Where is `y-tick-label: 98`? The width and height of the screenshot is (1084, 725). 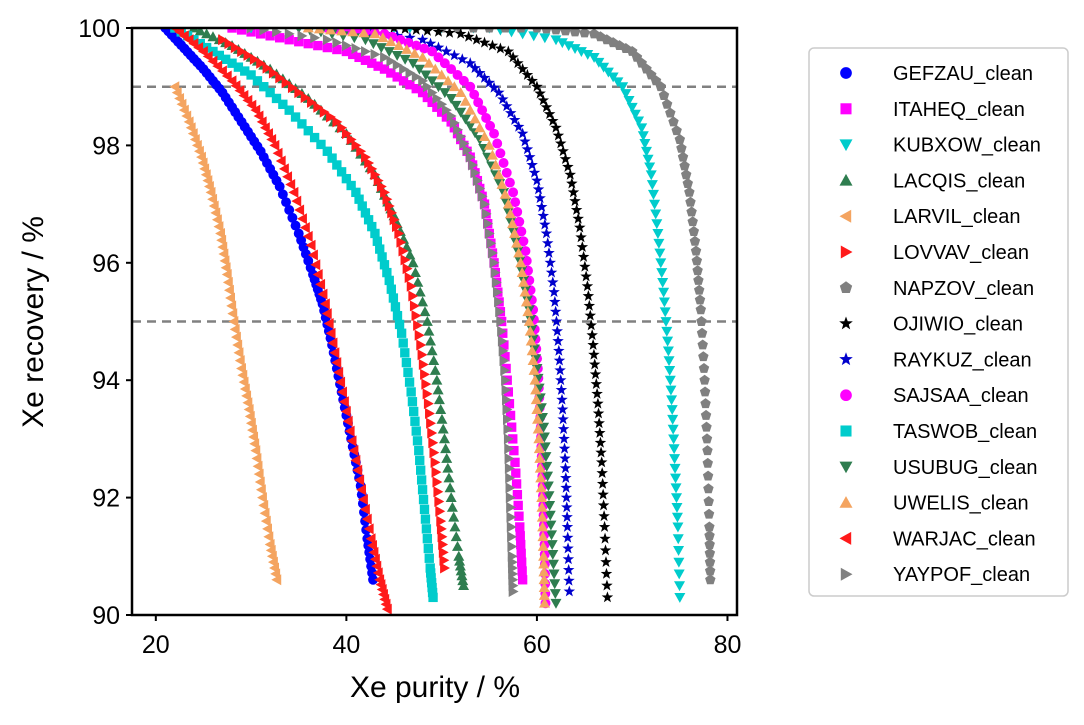 y-tick-label: 98 is located at coordinates (106, 146).